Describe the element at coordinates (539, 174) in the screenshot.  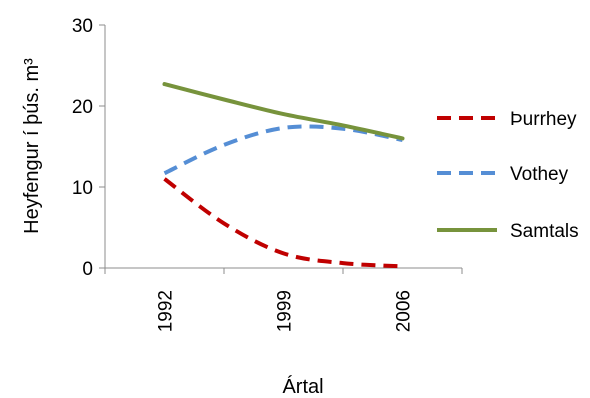
I see `legend-label: Vothey` at that location.